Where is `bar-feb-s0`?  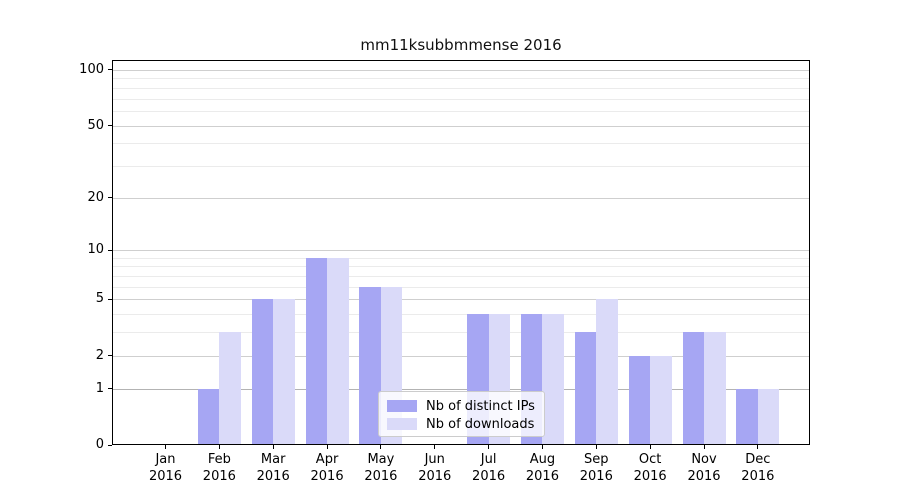
bar-feb-s0 is located at coordinates (208, 416).